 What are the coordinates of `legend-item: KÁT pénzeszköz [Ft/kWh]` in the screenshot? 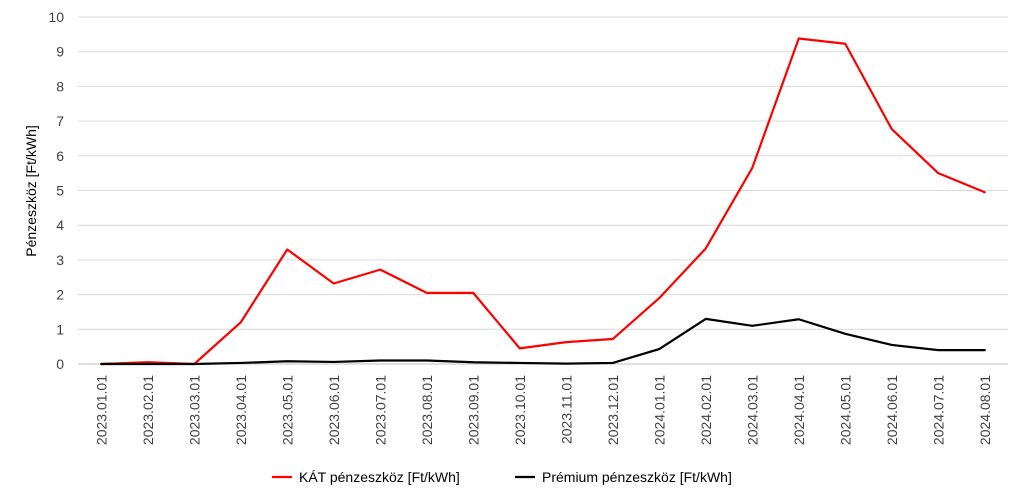 It's located at (366, 477).